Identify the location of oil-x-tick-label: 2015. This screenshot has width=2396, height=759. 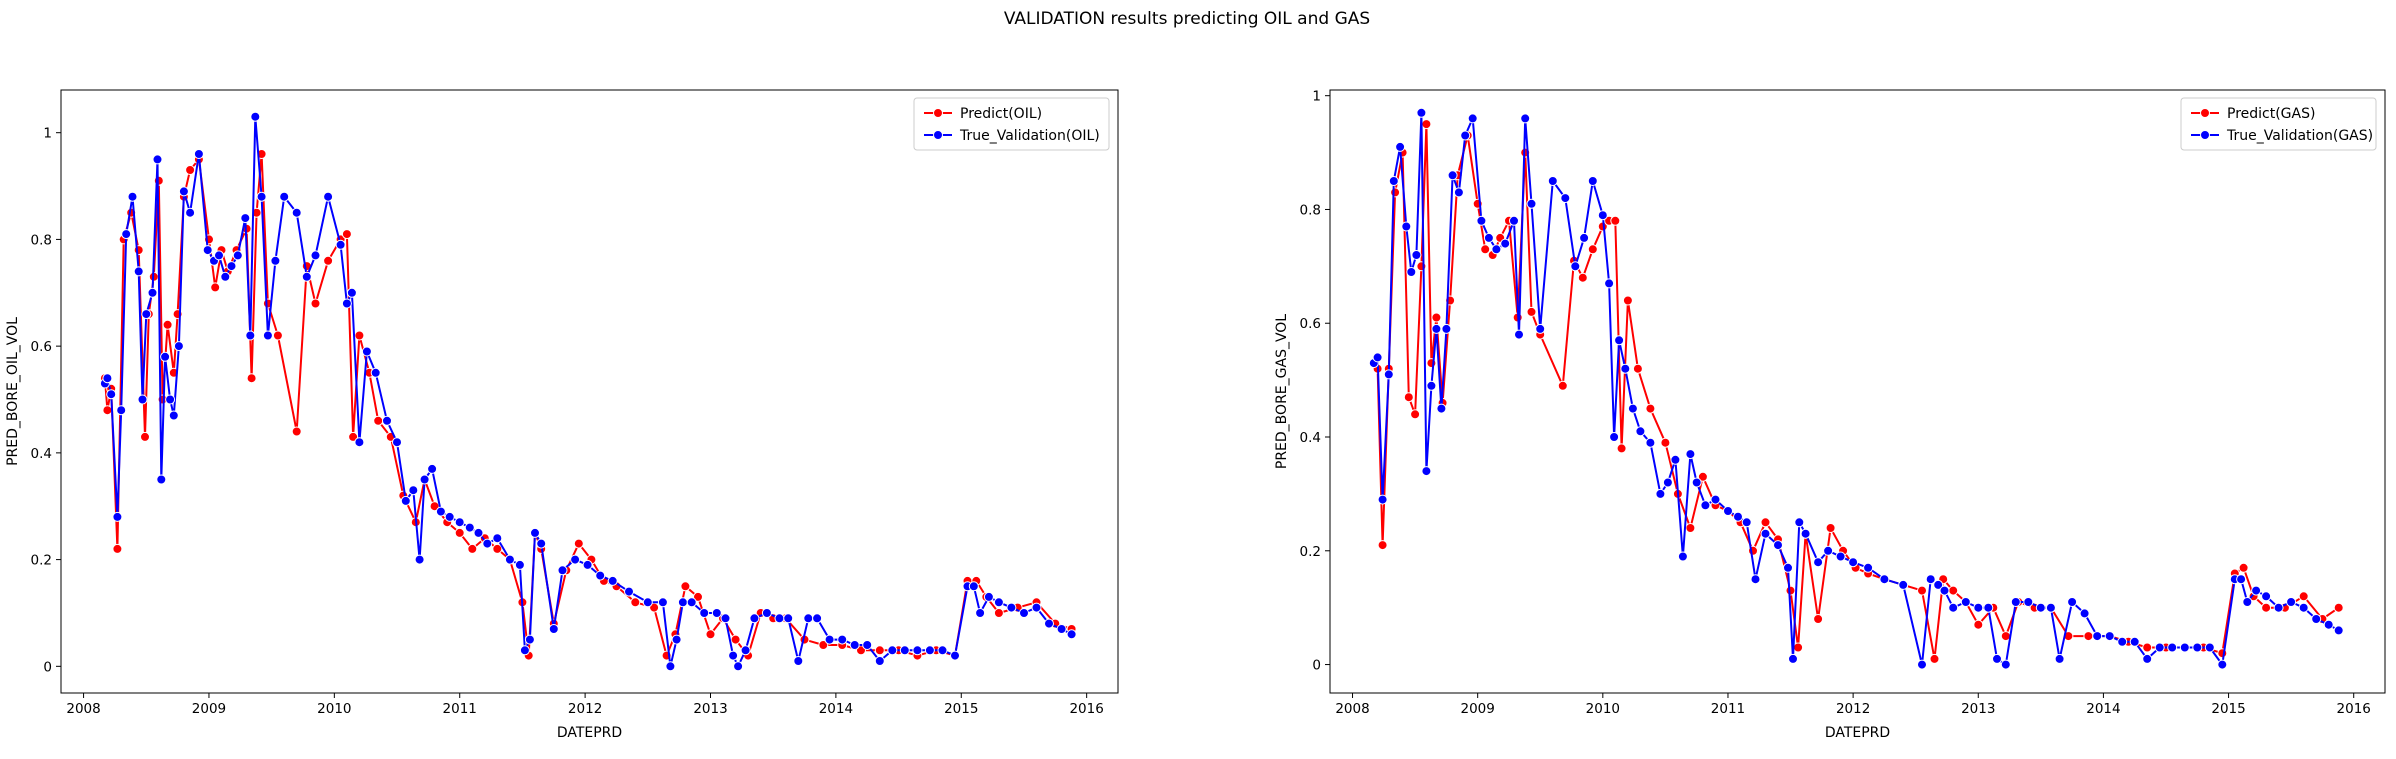
(961, 709).